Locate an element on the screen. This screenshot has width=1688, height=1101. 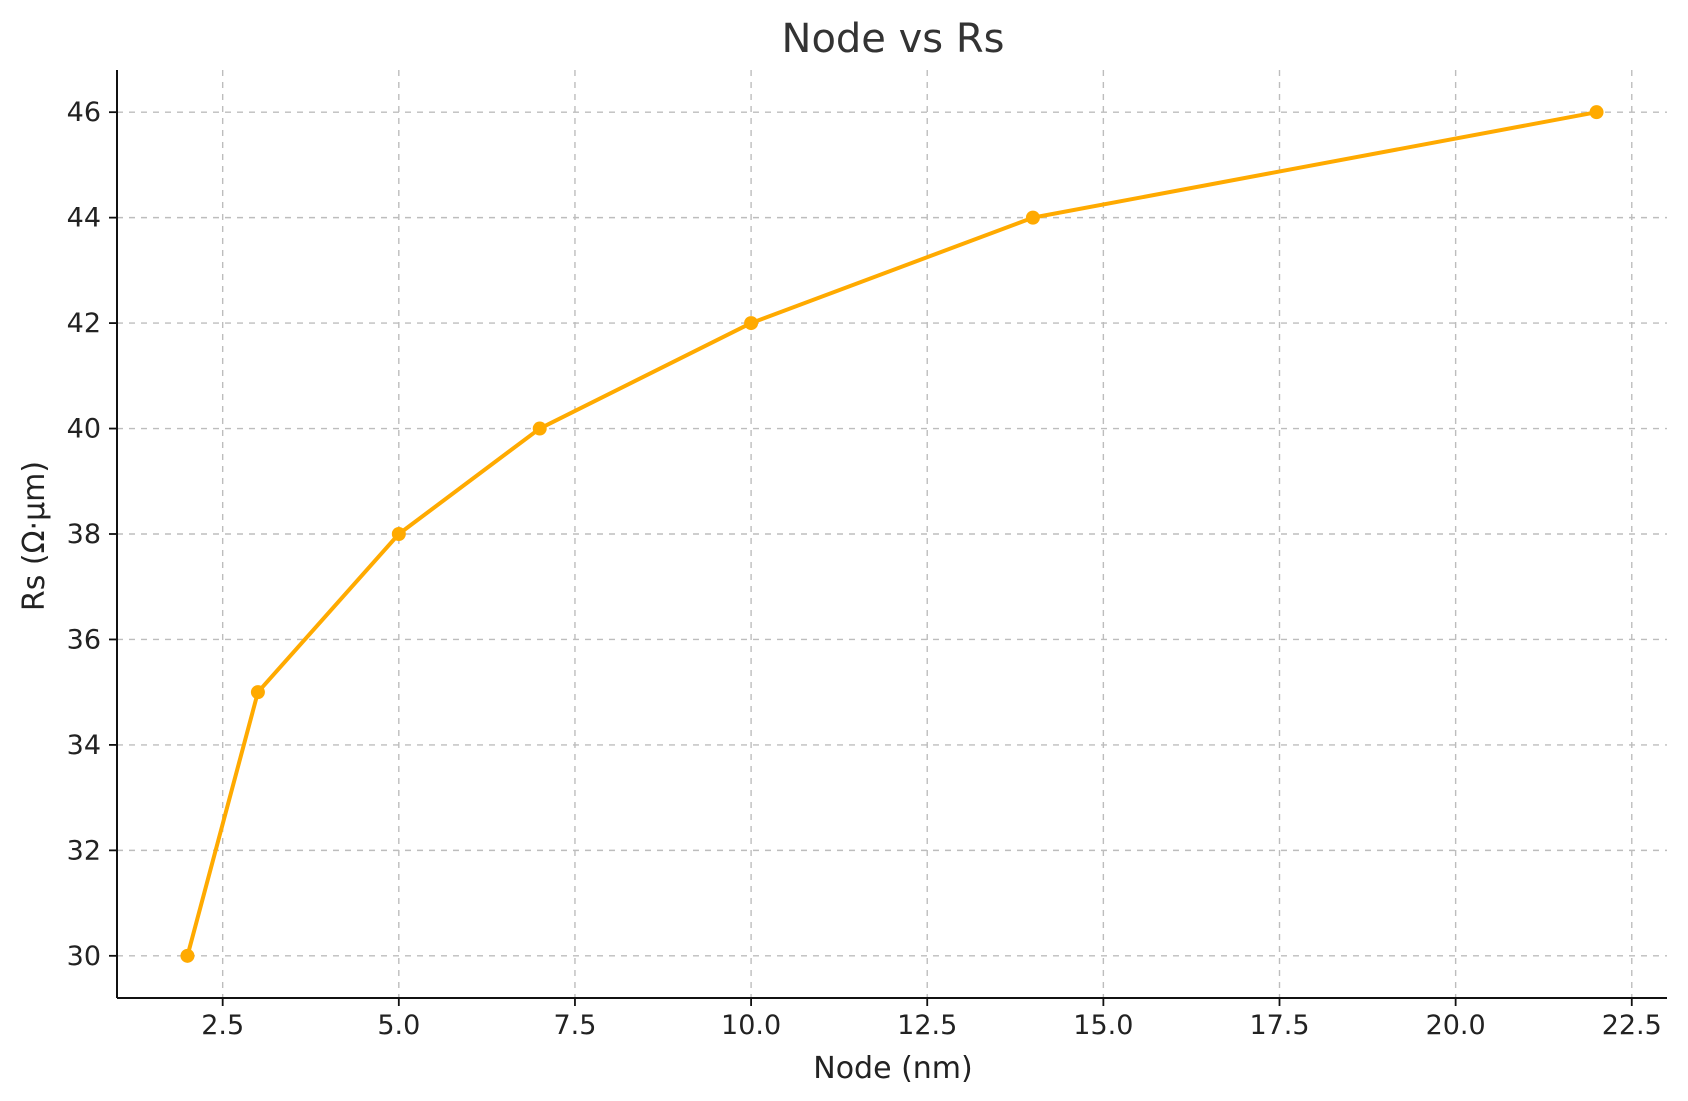
y-tick-label: 32 is located at coordinates (84, 850).